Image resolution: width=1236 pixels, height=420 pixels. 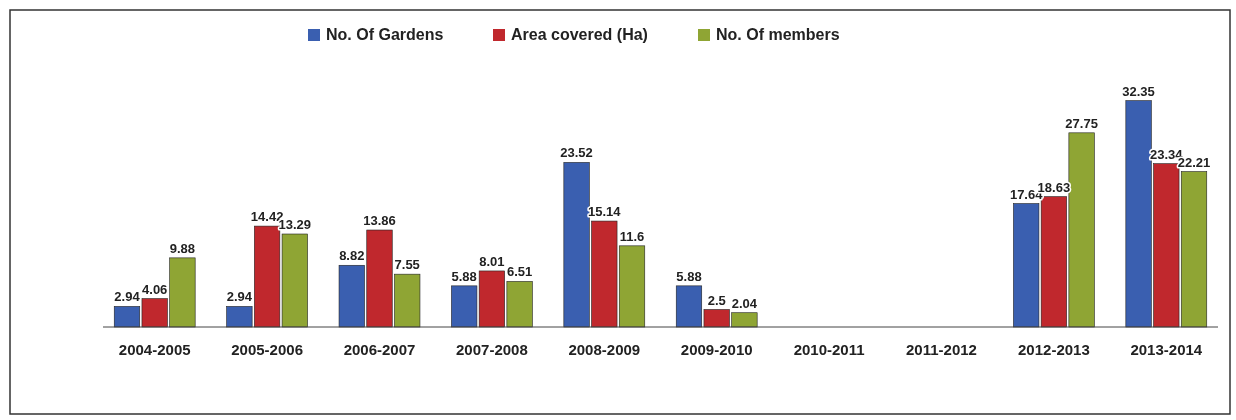 I want to click on data-label: 13.86, so click(x=379, y=221).